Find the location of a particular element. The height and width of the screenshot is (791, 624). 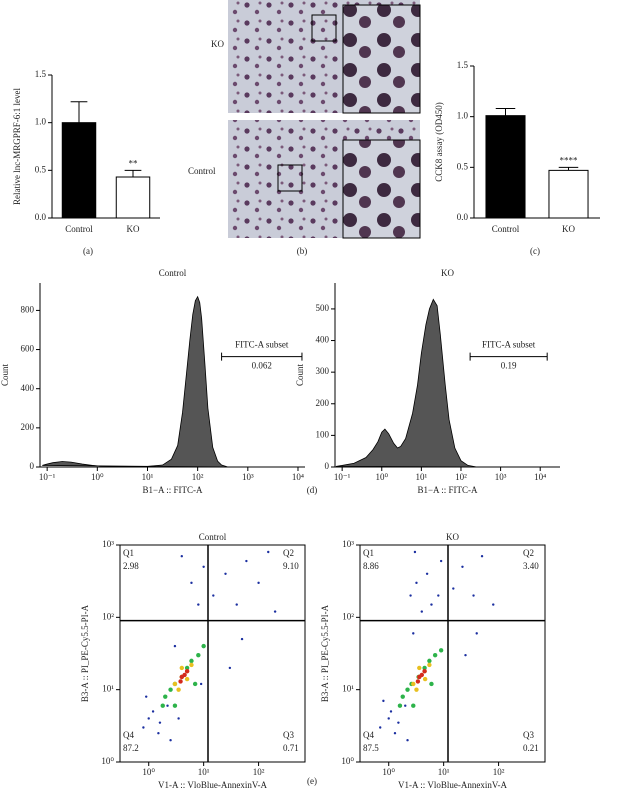

x-tick-label: 10¹ is located at coordinates (148, 477).